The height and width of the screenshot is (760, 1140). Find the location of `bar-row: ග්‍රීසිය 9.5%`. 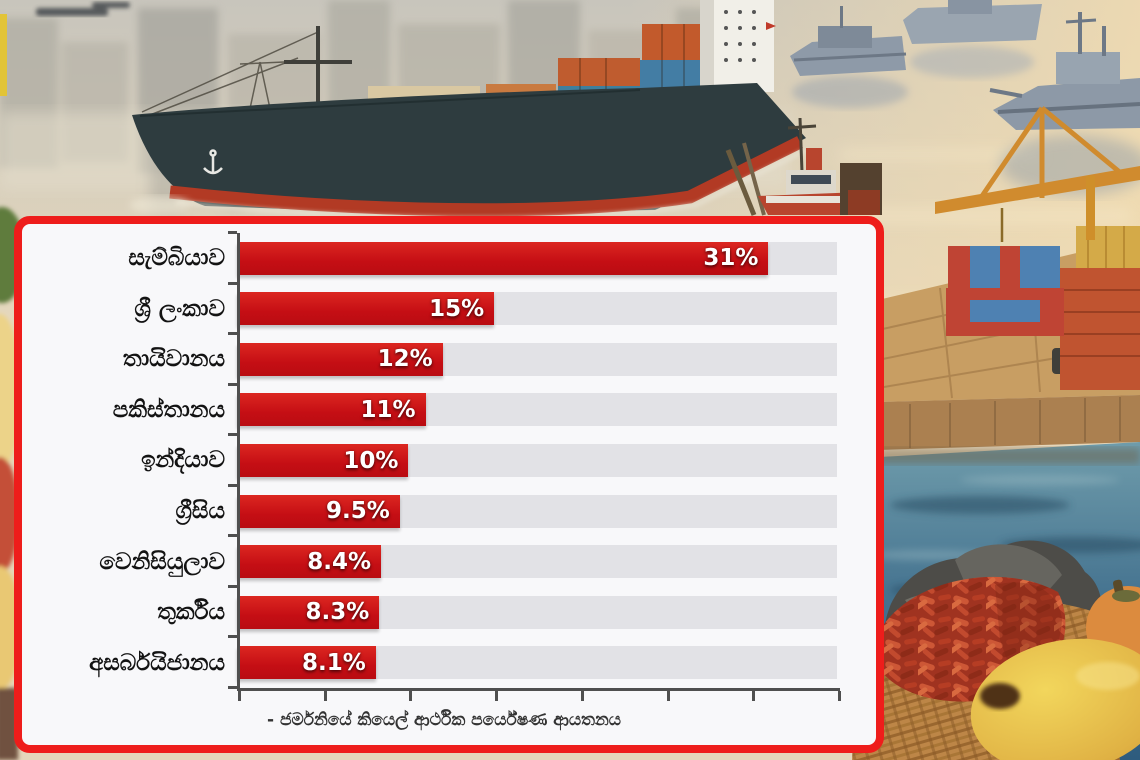

bar-row: ග්‍රීසිය 9.5% is located at coordinates (429, 511).